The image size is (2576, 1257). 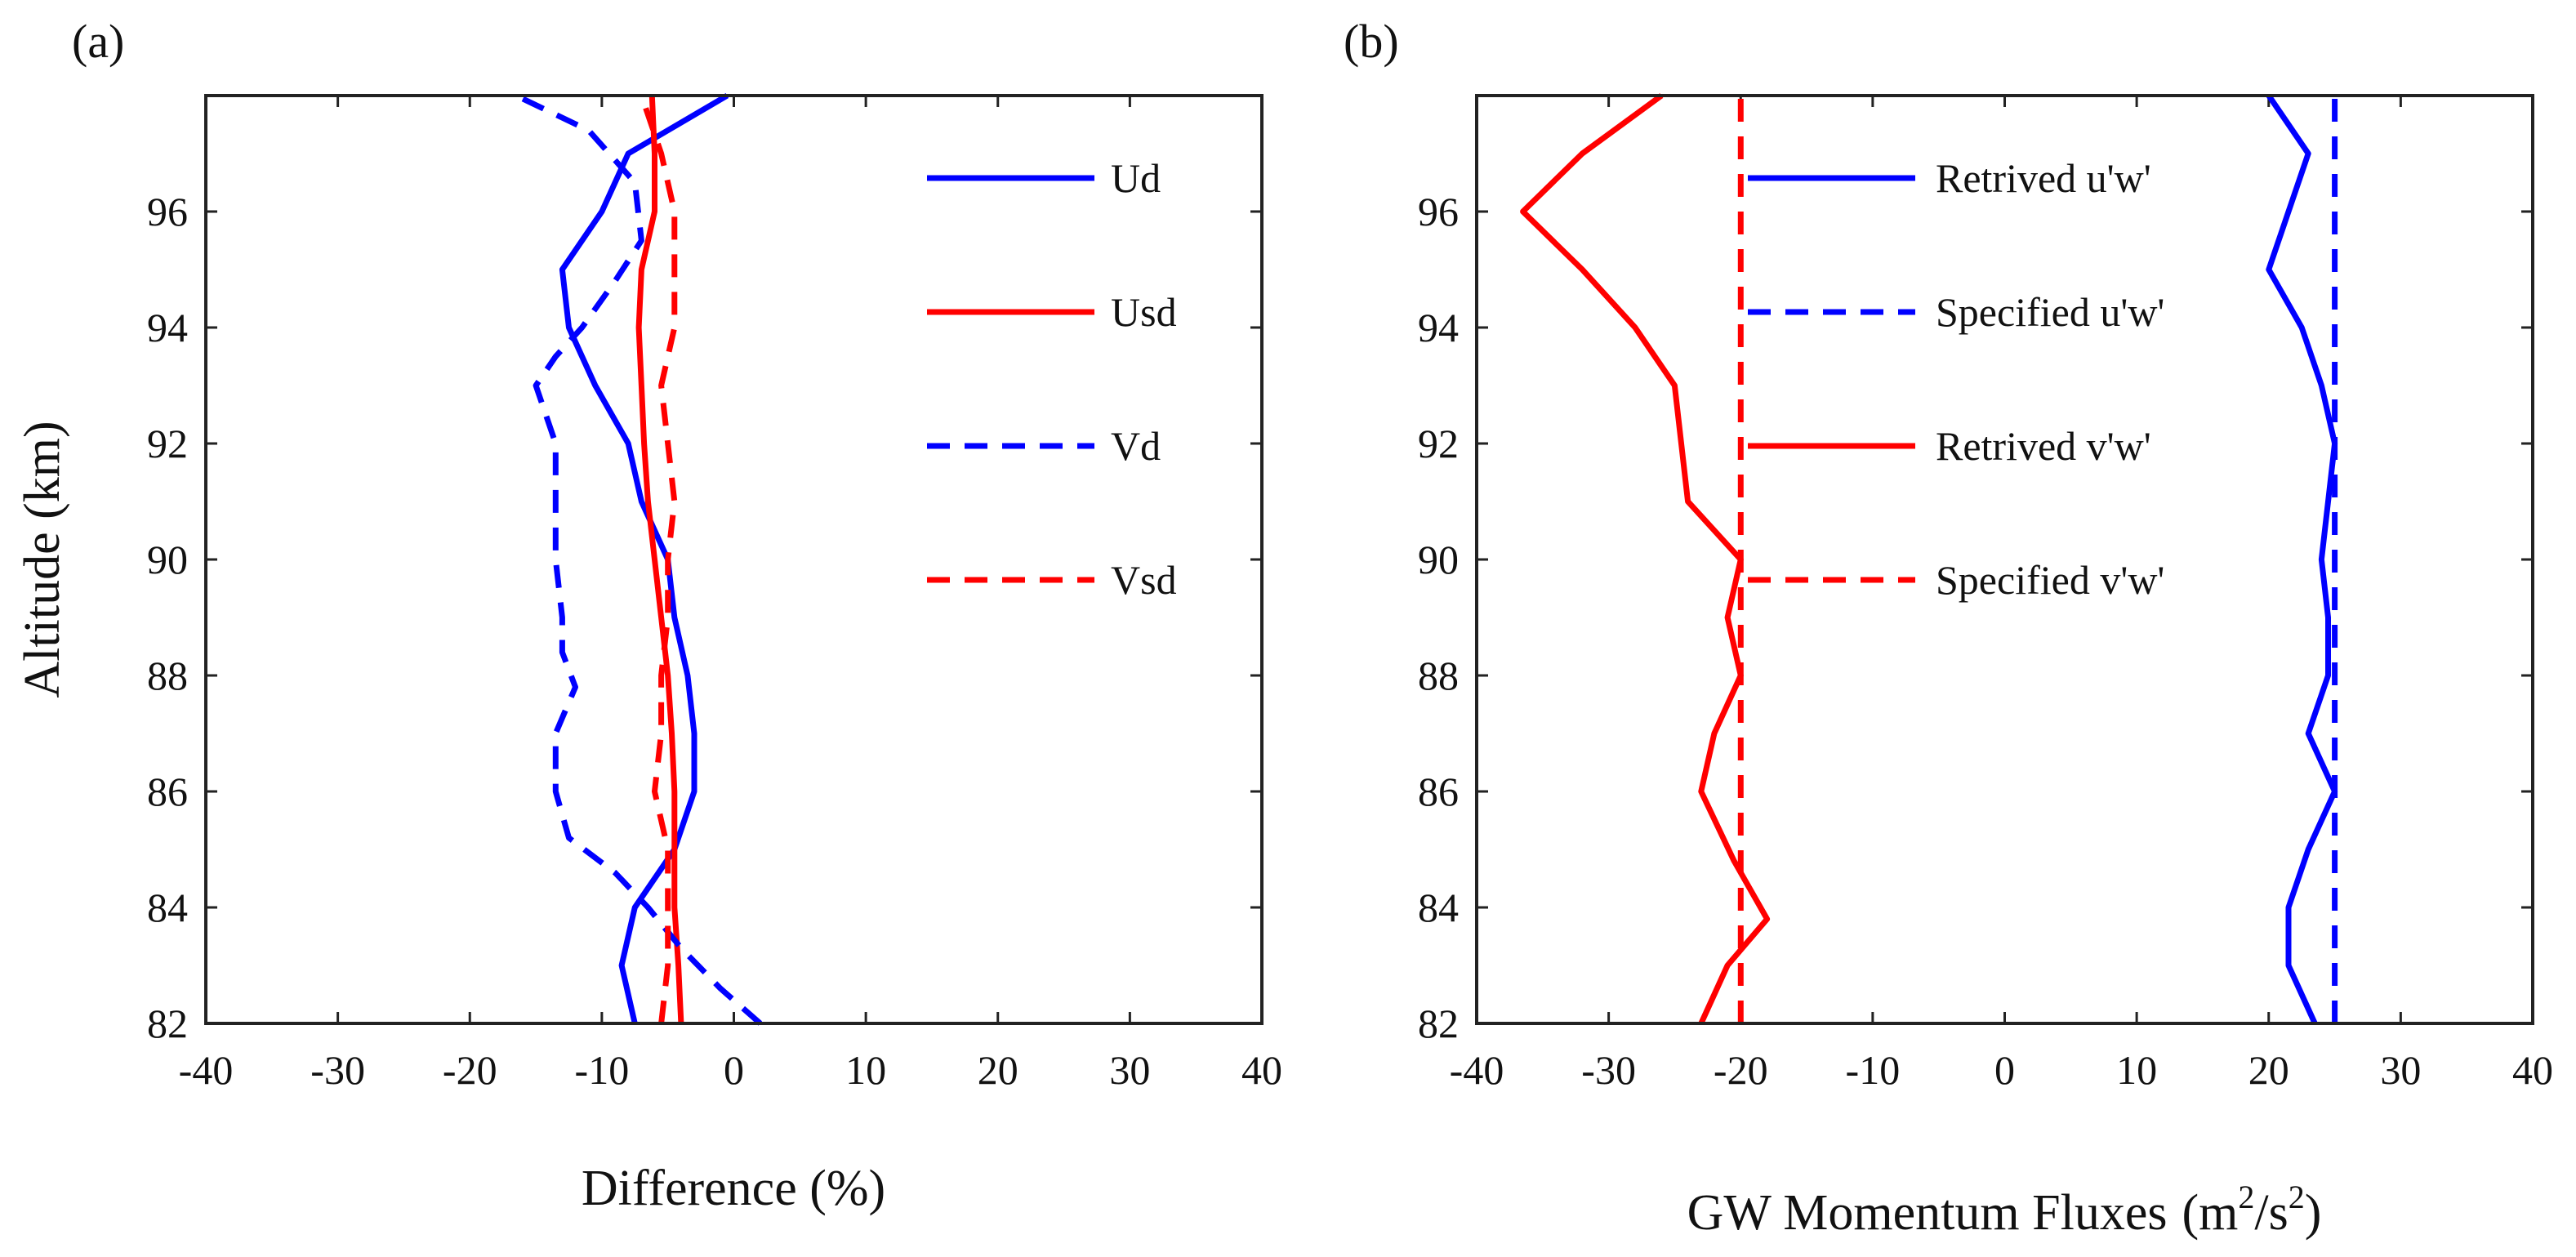 What do you see at coordinates (2271, 1213) in the screenshot?
I see `panel-b-xlabel-unit-mid: /s` at bounding box center [2271, 1213].